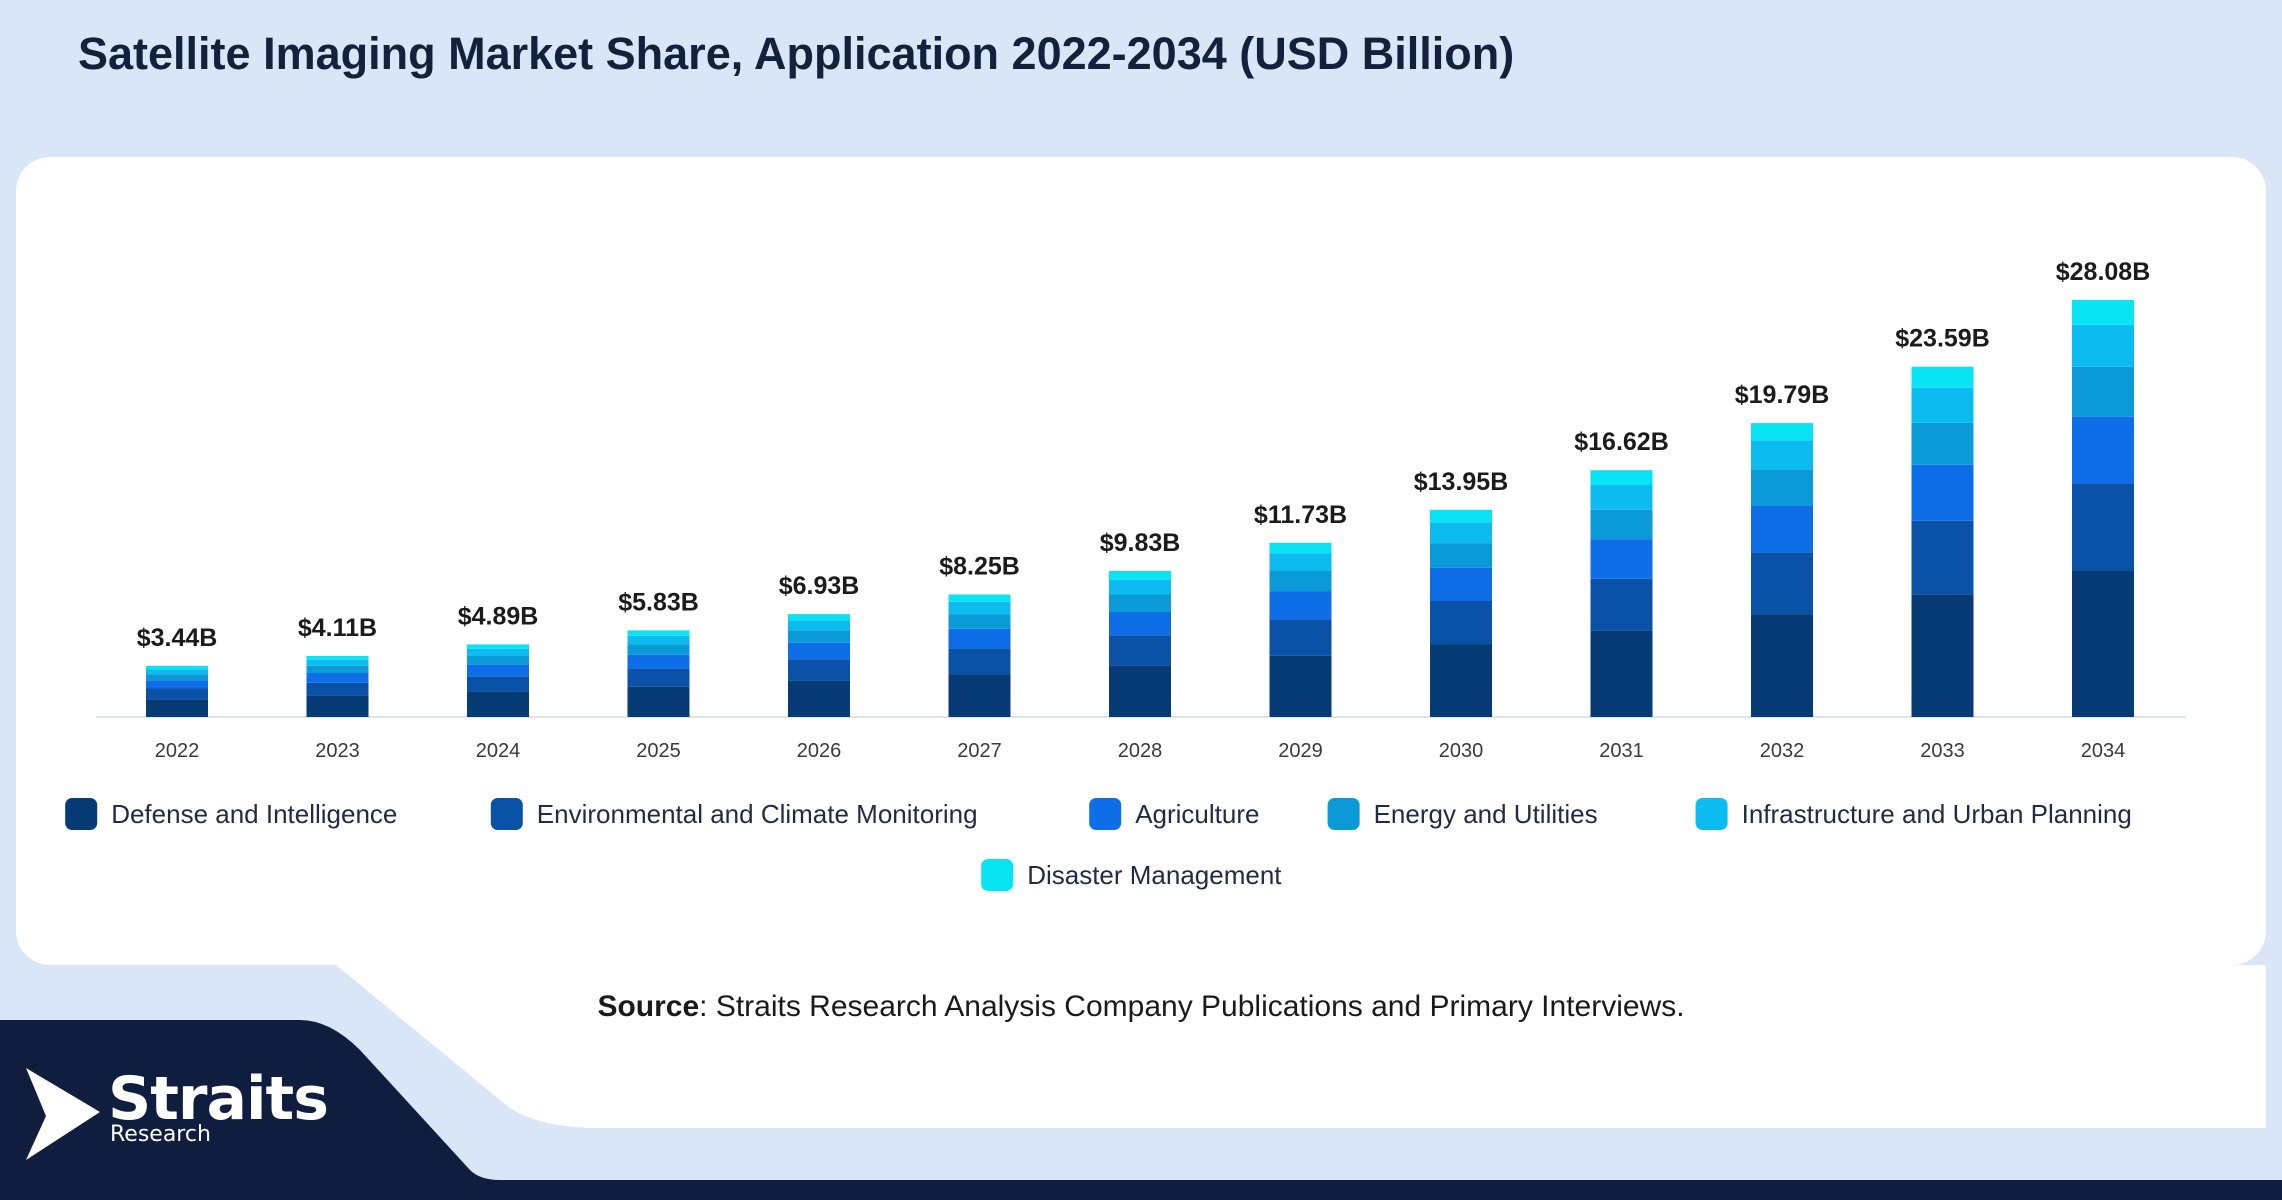 Image resolution: width=2282 pixels, height=1200 pixels. What do you see at coordinates (819, 751) in the screenshot?
I see `x-tick-label-2026: 2026` at bounding box center [819, 751].